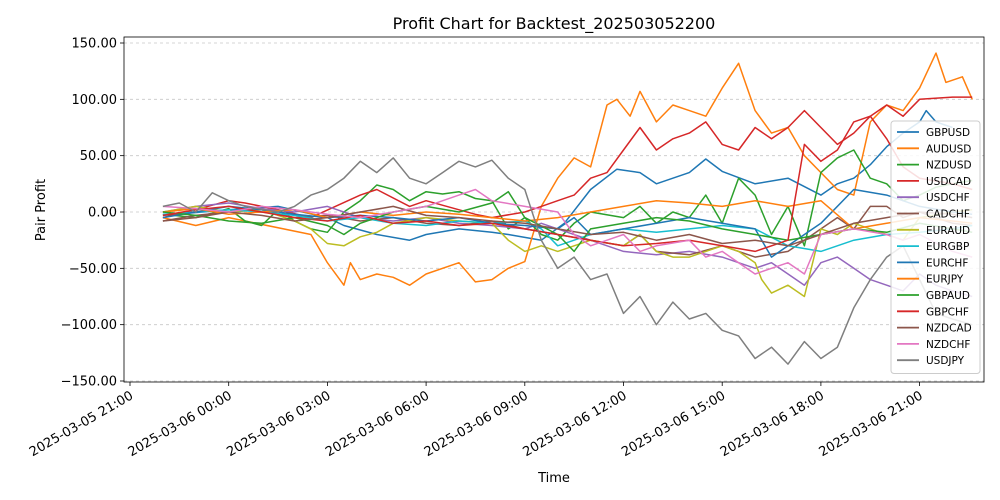 This screenshot has width=1000, height=500. I want to click on y-tick-label: −50.00, so click(93, 269).